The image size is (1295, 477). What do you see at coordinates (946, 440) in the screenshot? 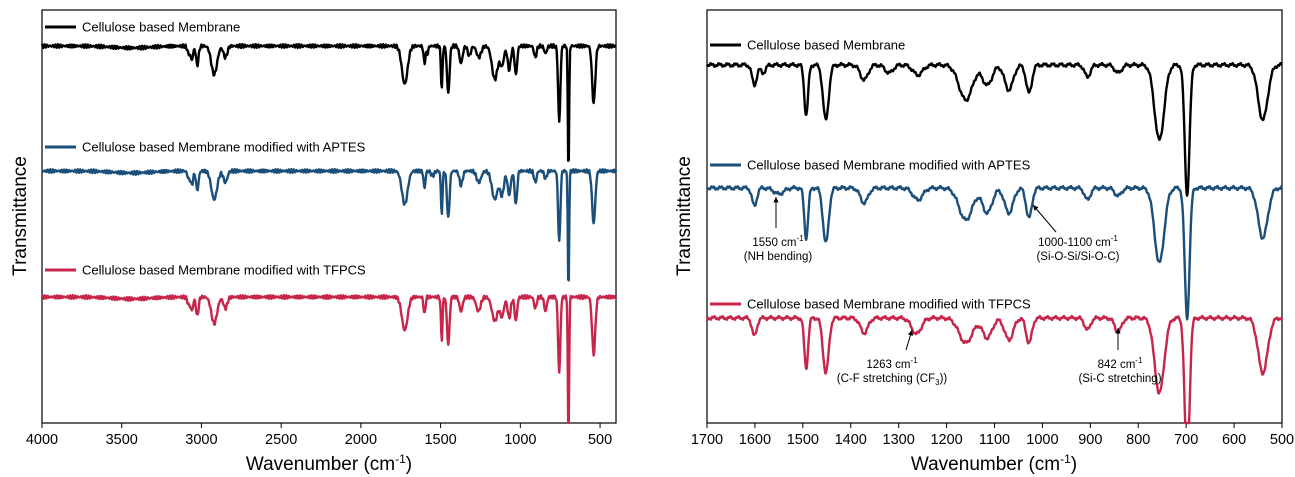
I see `x-tick-label: 1200` at bounding box center [946, 440].